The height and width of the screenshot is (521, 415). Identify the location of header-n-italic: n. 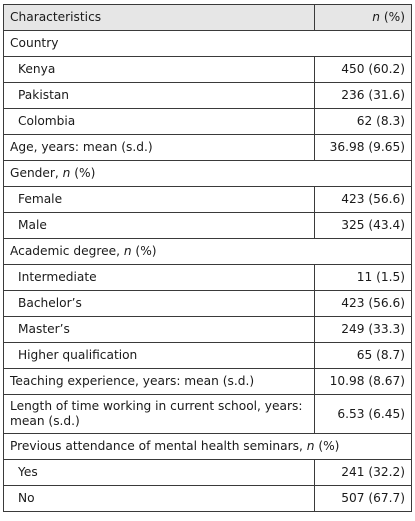
(376, 17).